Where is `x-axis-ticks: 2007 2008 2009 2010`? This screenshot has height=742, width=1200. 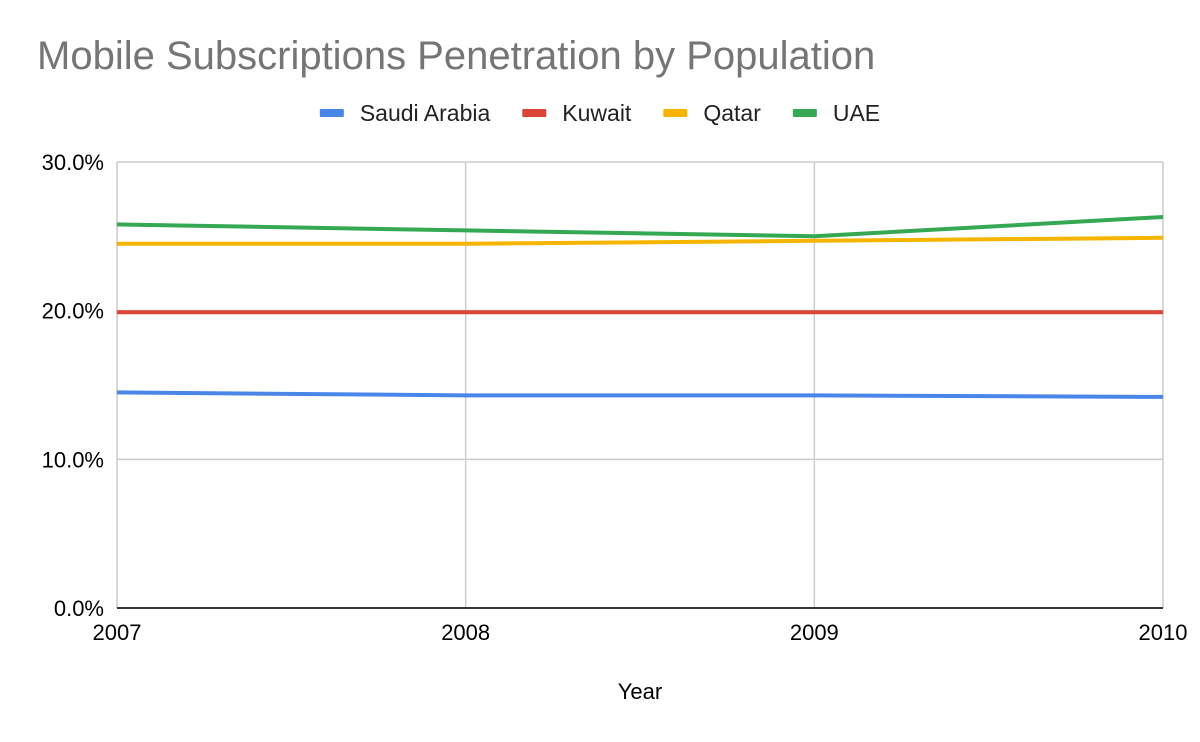
x-axis-ticks: 2007 2008 2009 2010 is located at coordinates (640, 632).